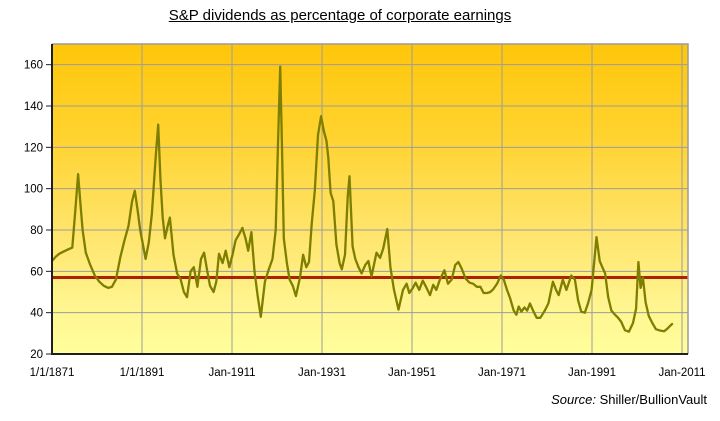  Describe the element at coordinates (653, 399) in the screenshot. I see `source-text: Shiller/BullionVault` at that location.